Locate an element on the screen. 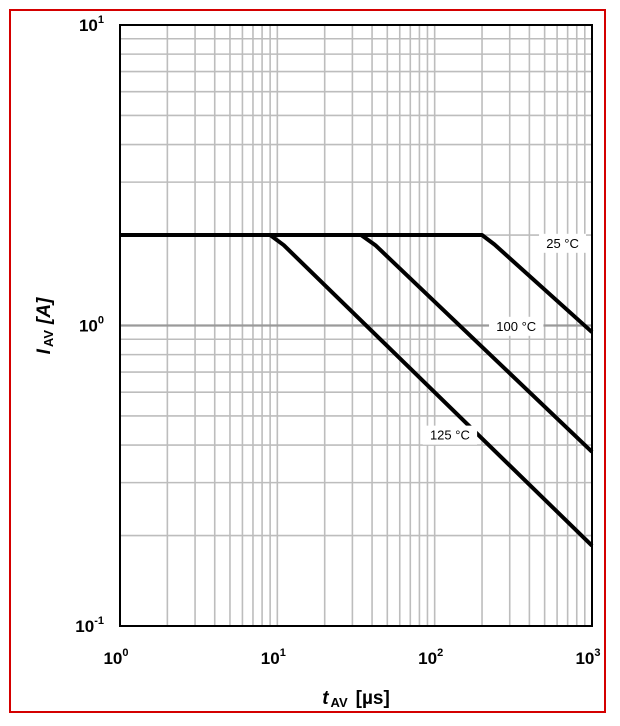  x-axis-symbol: t is located at coordinates (325, 698).